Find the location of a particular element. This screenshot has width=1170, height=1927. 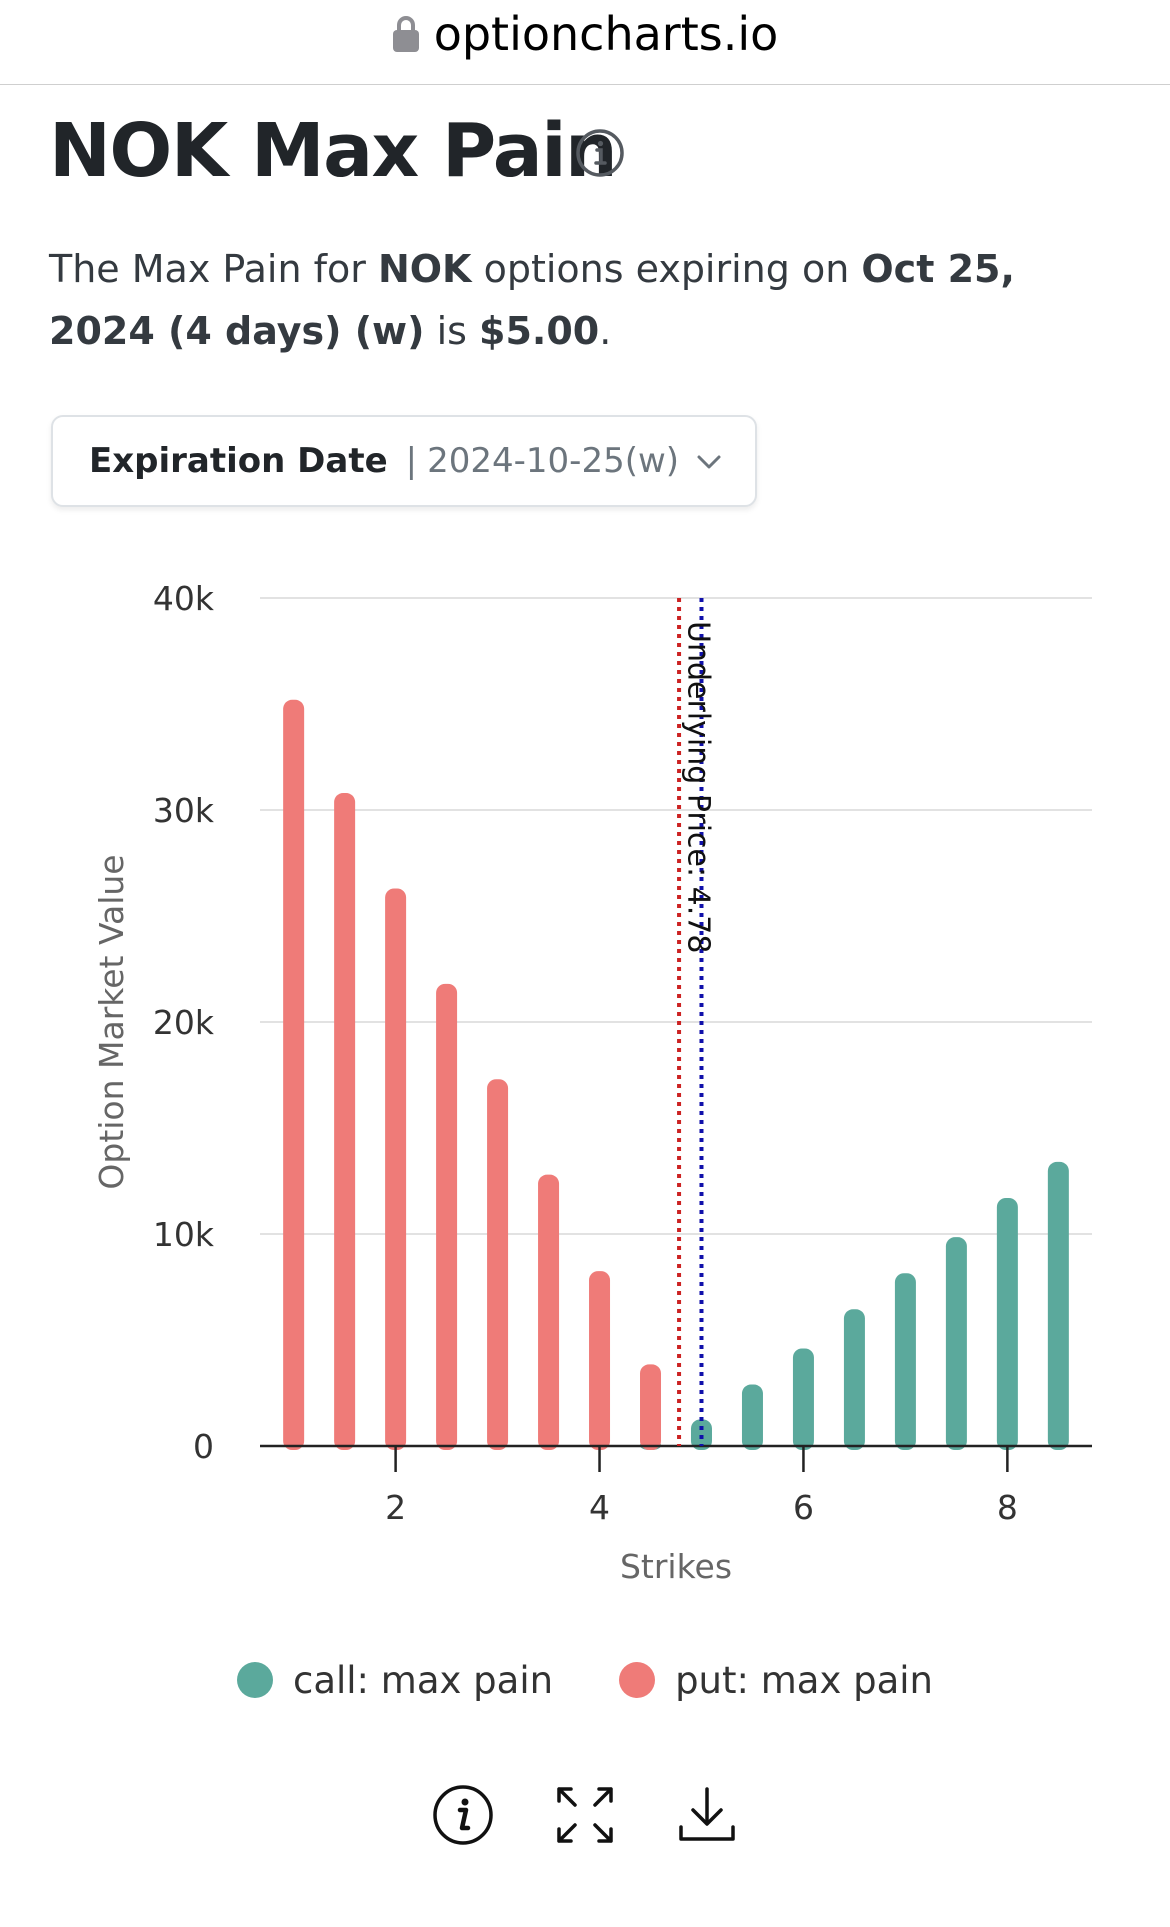

x-tick-label: 2 is located at coordinates (395, 1507).